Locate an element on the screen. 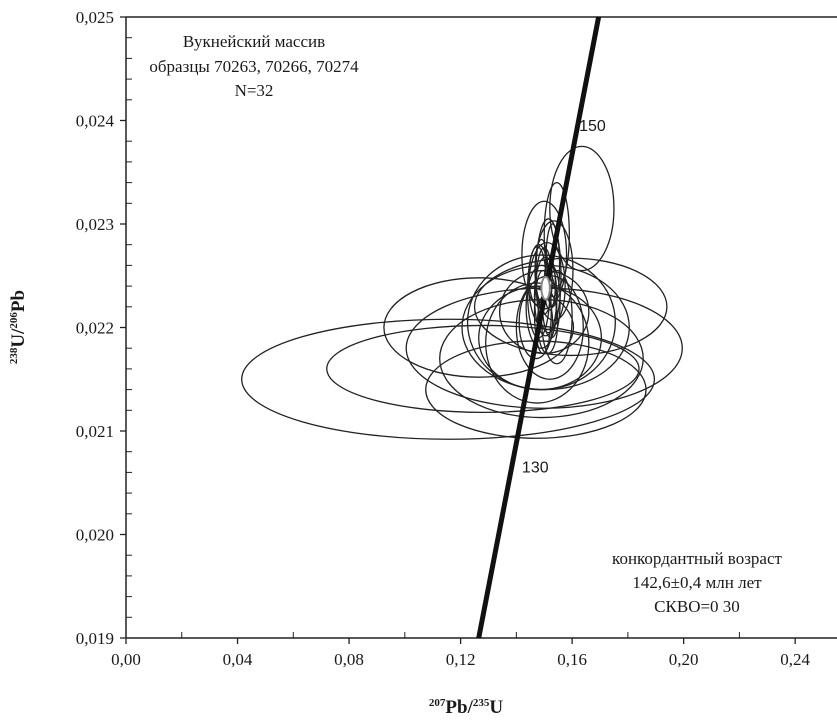 This screenshot has height=720, width=837. x-axis-ticks: 0,00 0,04 0,08 0,12 0,16 0,20 0,24 is located at coordinates (461, 650).